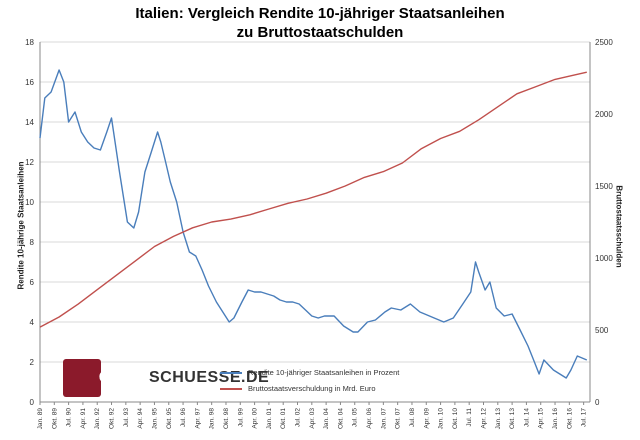 The height and width of the screenshot is (440, 640). What do you see at coordinates (498, 419) in the screenshot?
I see `x-tick-label: Jan. 13` at bounding box center [498, 419].